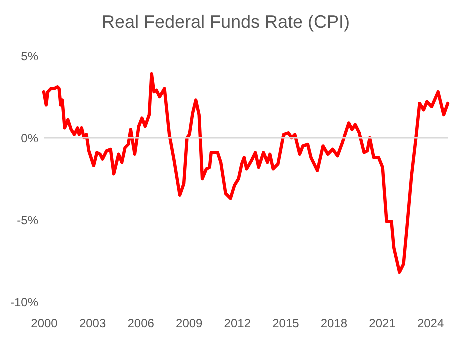 Image resolution: width=454 pixels, height=341 pixels. What do you see at coordinates (141, 323) in the screenshot?
I see `x-tick-label: 2006` at bounding box center [141, 323].